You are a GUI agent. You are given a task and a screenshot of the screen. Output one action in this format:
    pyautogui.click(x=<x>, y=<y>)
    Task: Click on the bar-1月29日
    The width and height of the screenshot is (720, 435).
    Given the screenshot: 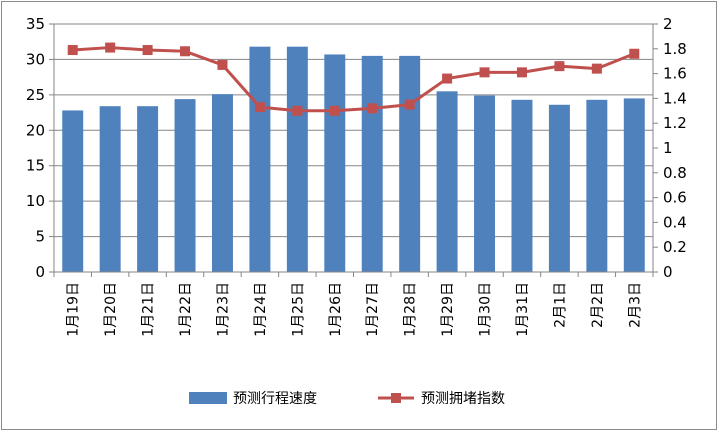 What is the action you would take?
    pyautogui.click(x=447, y=181)
    